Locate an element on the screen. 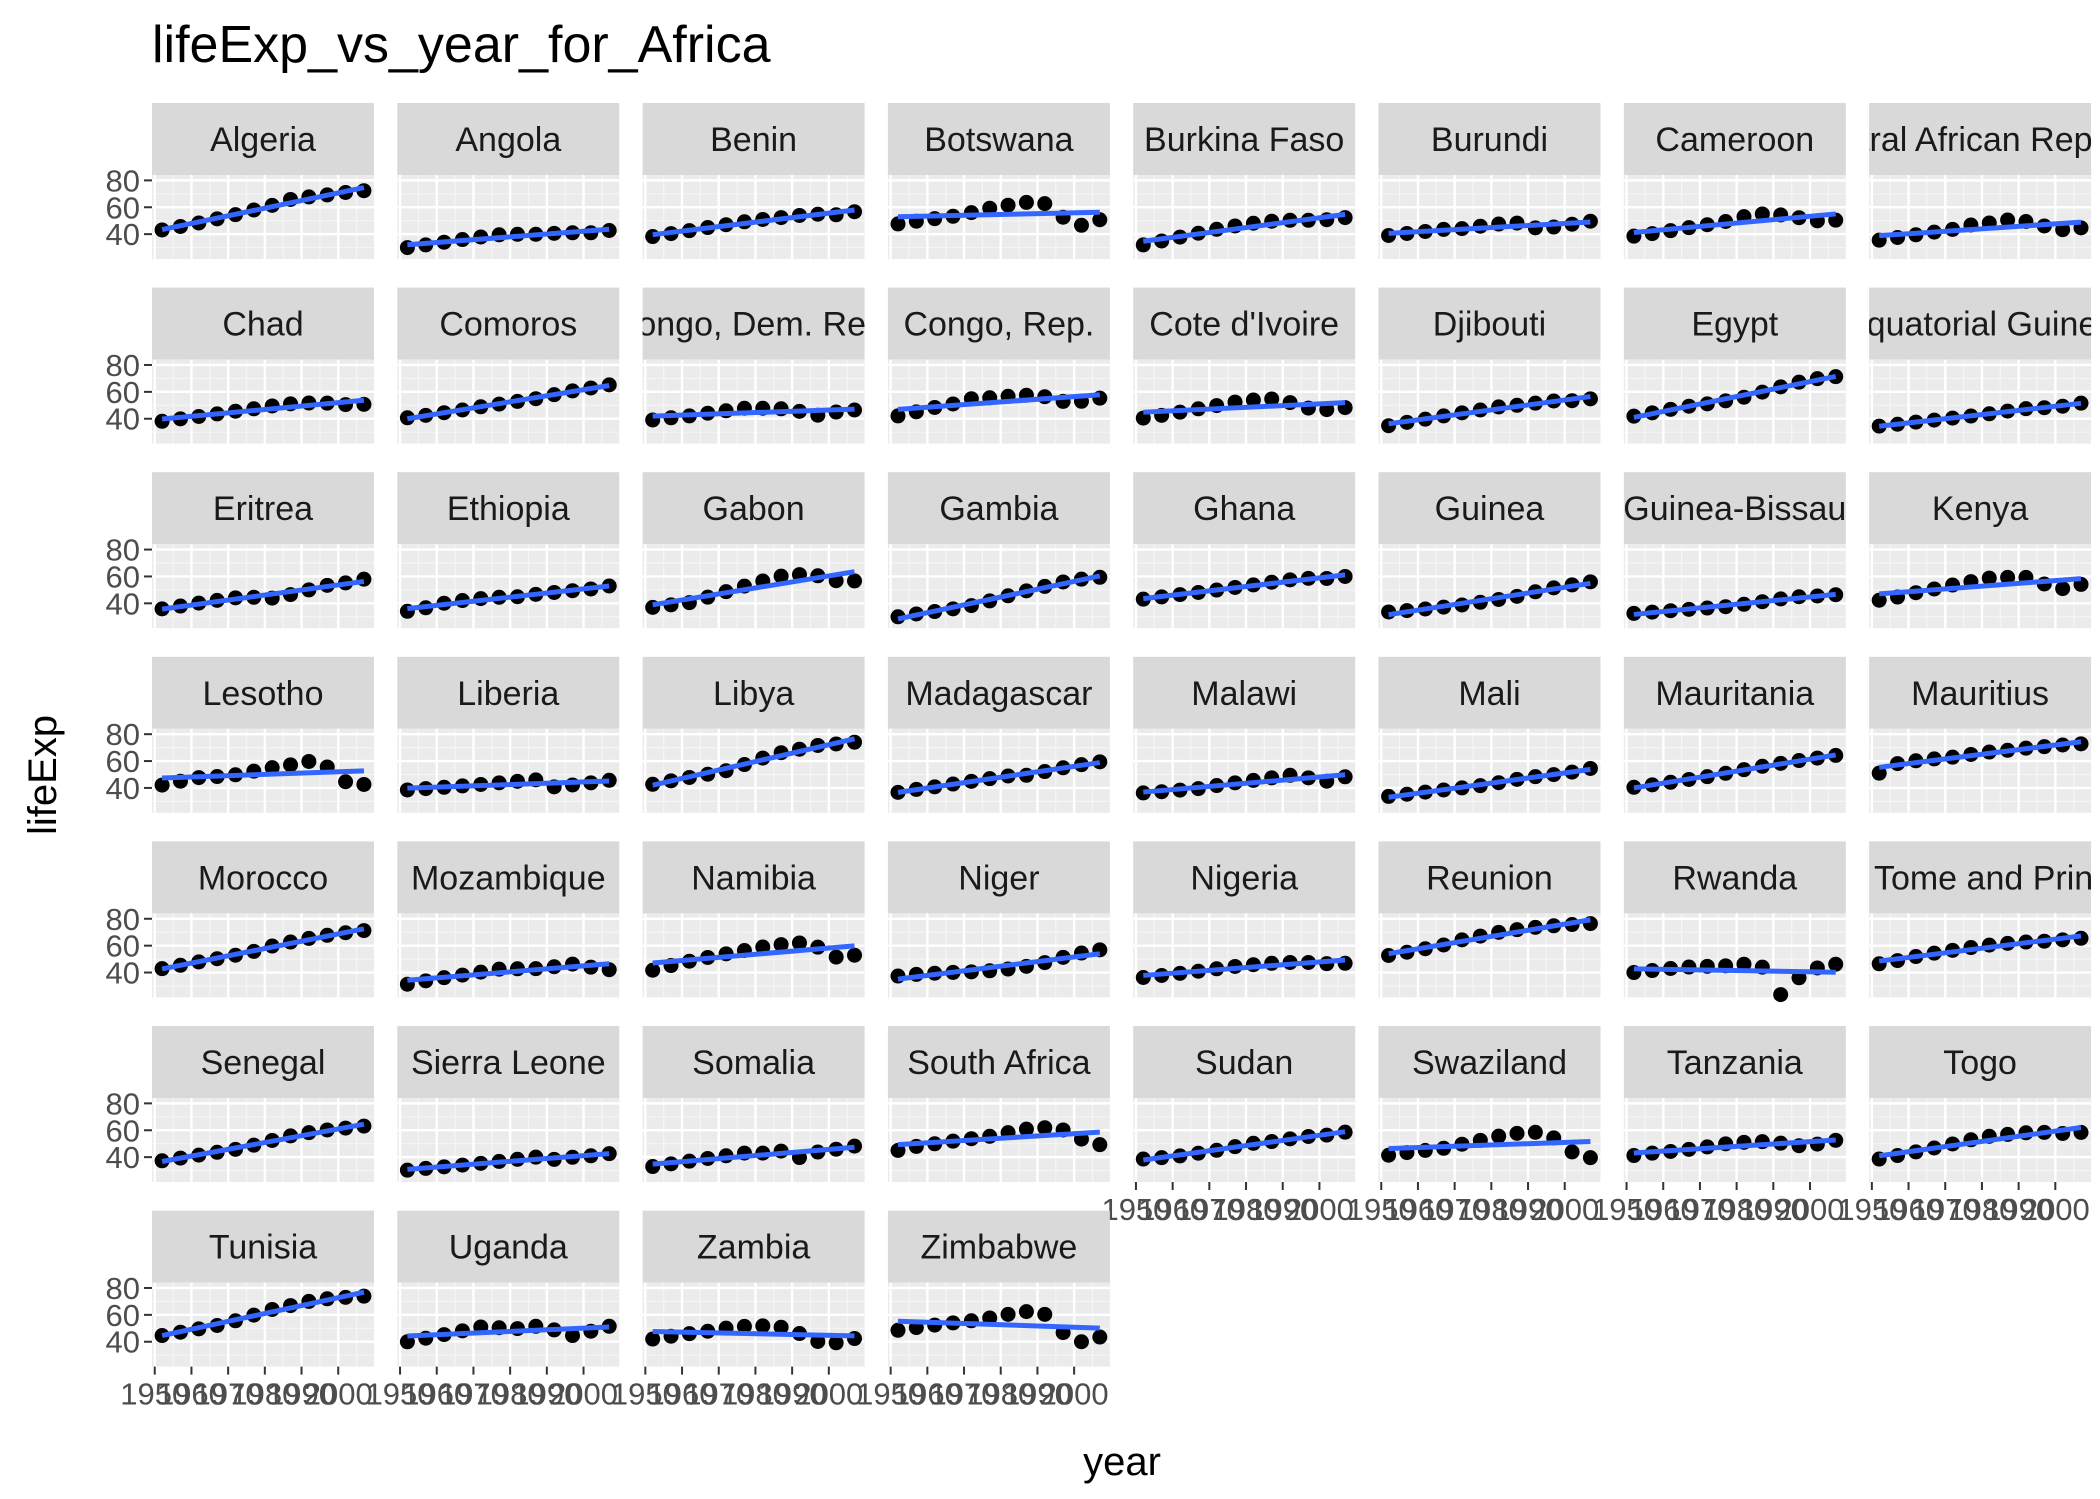  facet-panel: Rwanda is located at coordinates (1734, 922).